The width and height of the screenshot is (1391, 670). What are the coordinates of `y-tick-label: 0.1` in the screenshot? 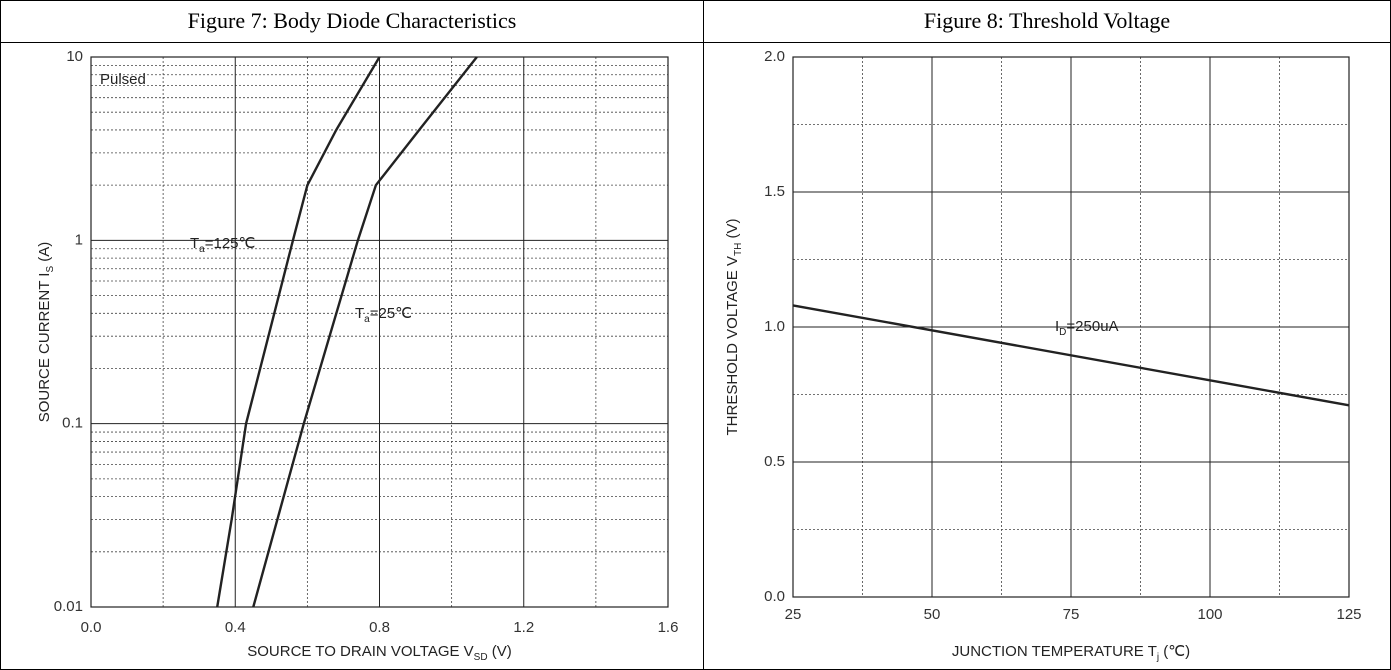 It's located at (72, 423).